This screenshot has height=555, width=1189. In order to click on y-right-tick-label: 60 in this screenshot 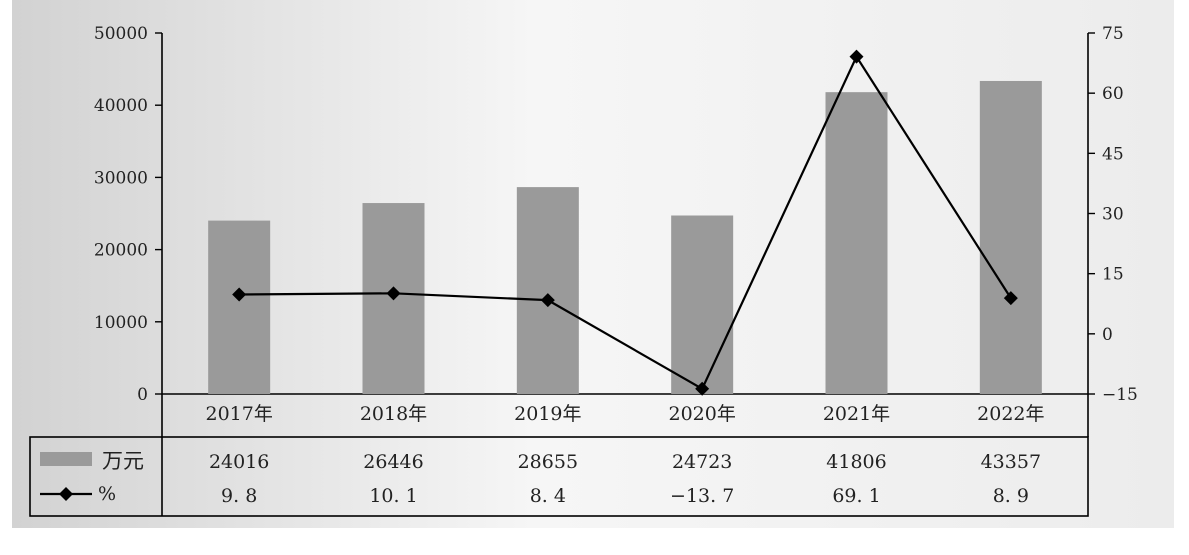, I will do `click(1113, 94)`.